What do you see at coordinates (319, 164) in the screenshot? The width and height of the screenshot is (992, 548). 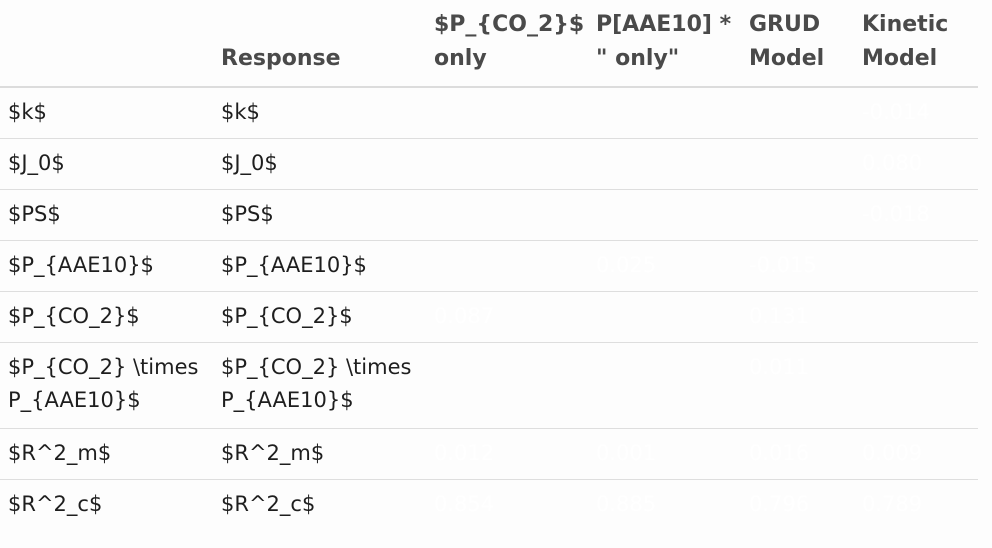 I see `response-cell: $J_0$` at bounding box center [319, 164].